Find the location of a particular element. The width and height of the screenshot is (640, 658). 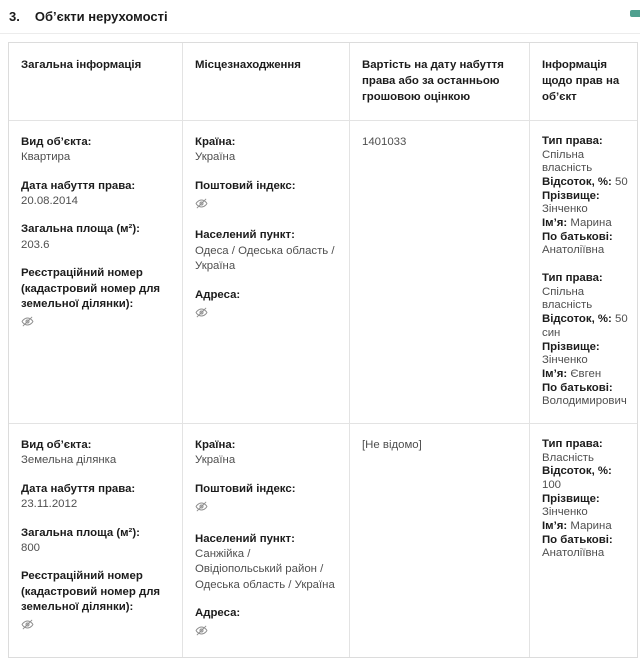

field-acquire-date: Дата набуття права: 23.11.2012 is located at coordinates (95, 497).